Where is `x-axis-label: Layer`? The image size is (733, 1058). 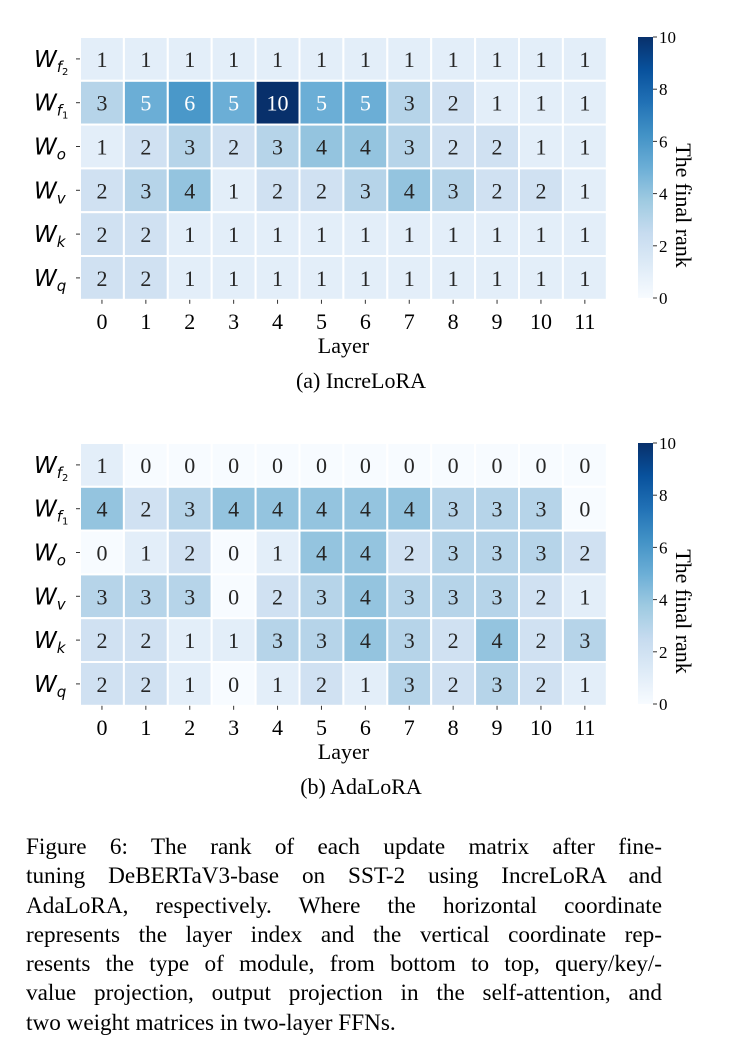 x-axis-label: Layer is located at coordinates (344, 345).